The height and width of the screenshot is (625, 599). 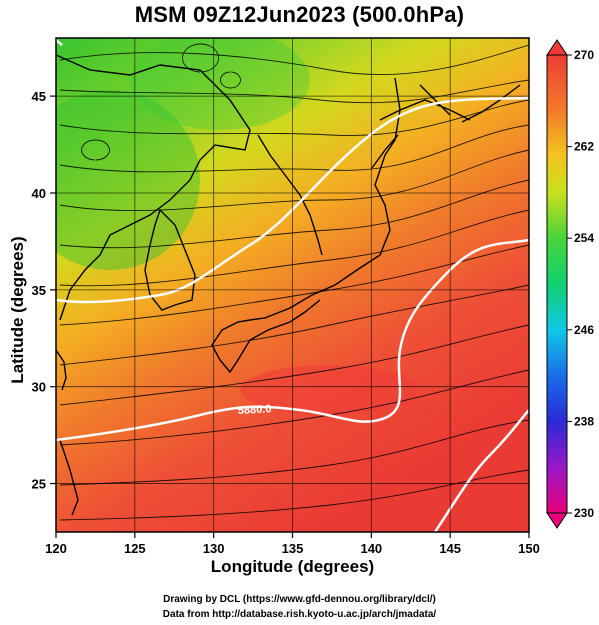 What do you see at coordinates (584, 330) in the screenshot?
I see `colorbar-tick-label: 246` at bounding box center [584, 330].